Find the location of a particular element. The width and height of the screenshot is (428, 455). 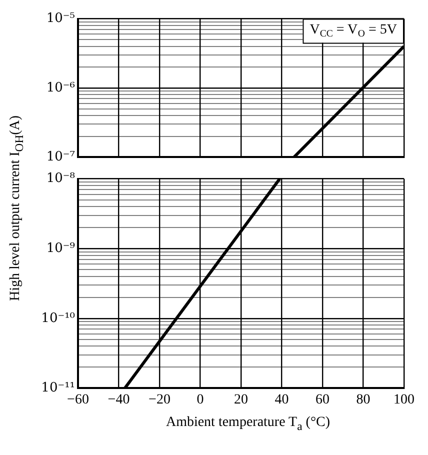

y-tick-label: 10⁻⁷ is located at coordinates (60, 157).